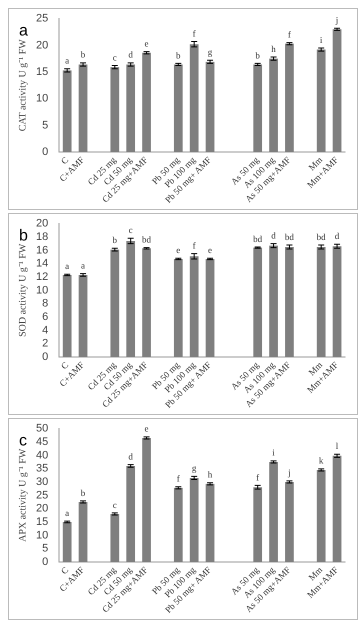 This screenshot has width=360, height=624. What do you see at coordinates (45, 304) in the screenshot?
I see `y-tick-label: 8` at bounding box center [45, 304].